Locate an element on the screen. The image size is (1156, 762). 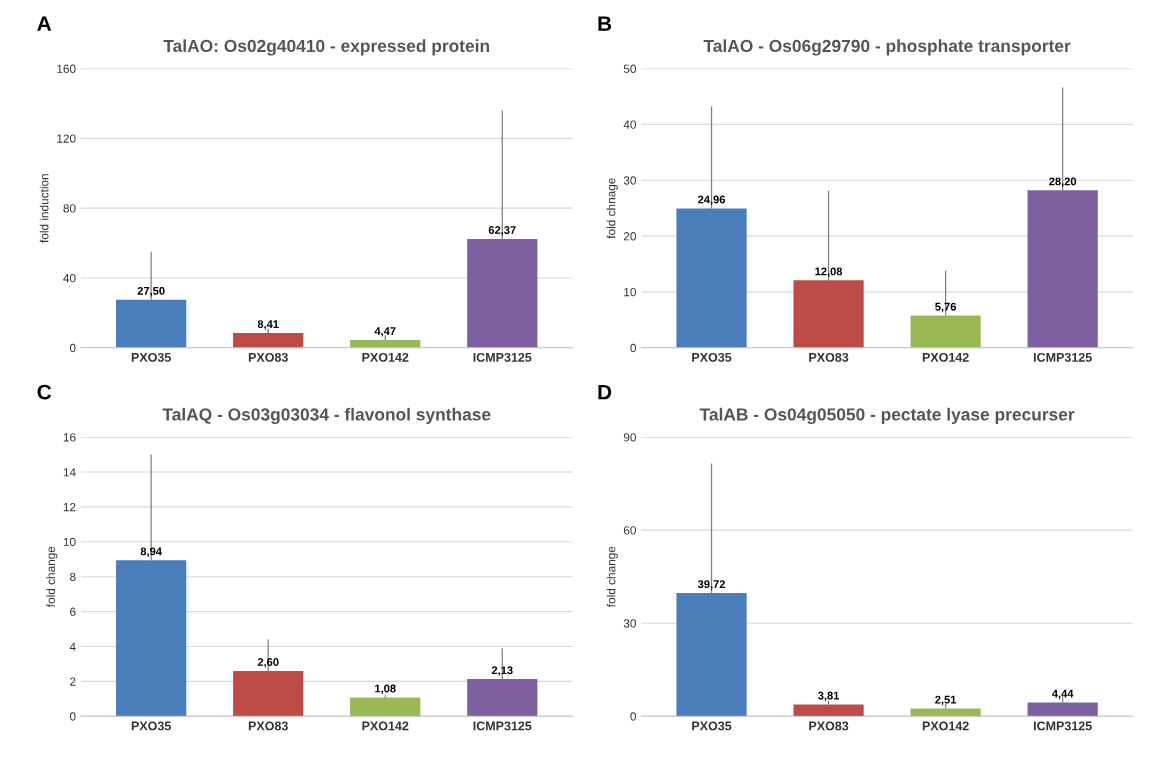
data-label: 28,20 is located at coordinates (1063, 182).